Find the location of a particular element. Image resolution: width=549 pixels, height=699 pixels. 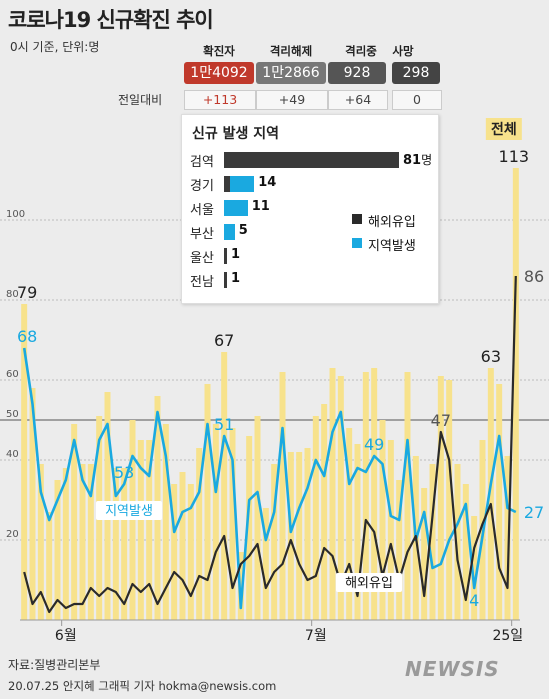

region-value-number: 81 is located at coordinates (412, 160).